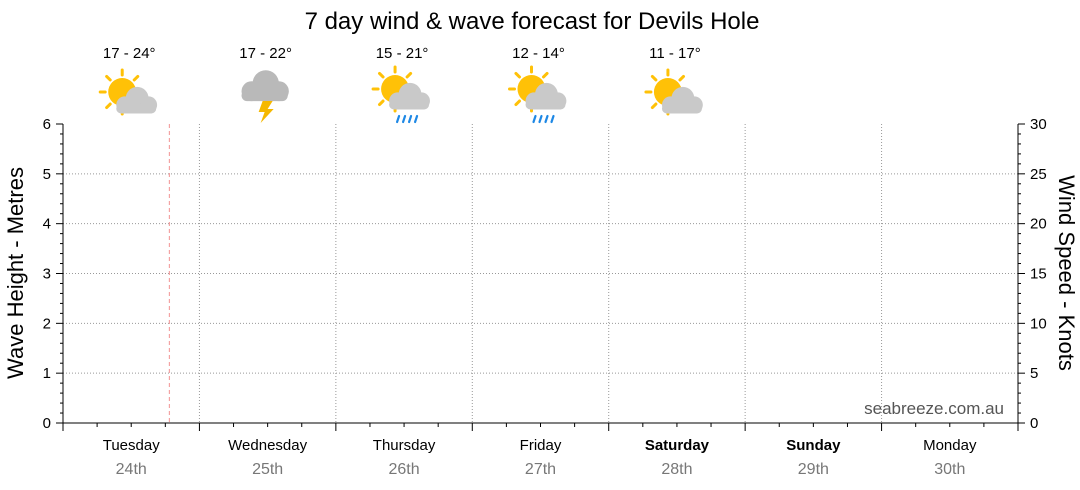 The image size is (1080, 490). I want to click on day-label: Thursday, so click(404, 445).